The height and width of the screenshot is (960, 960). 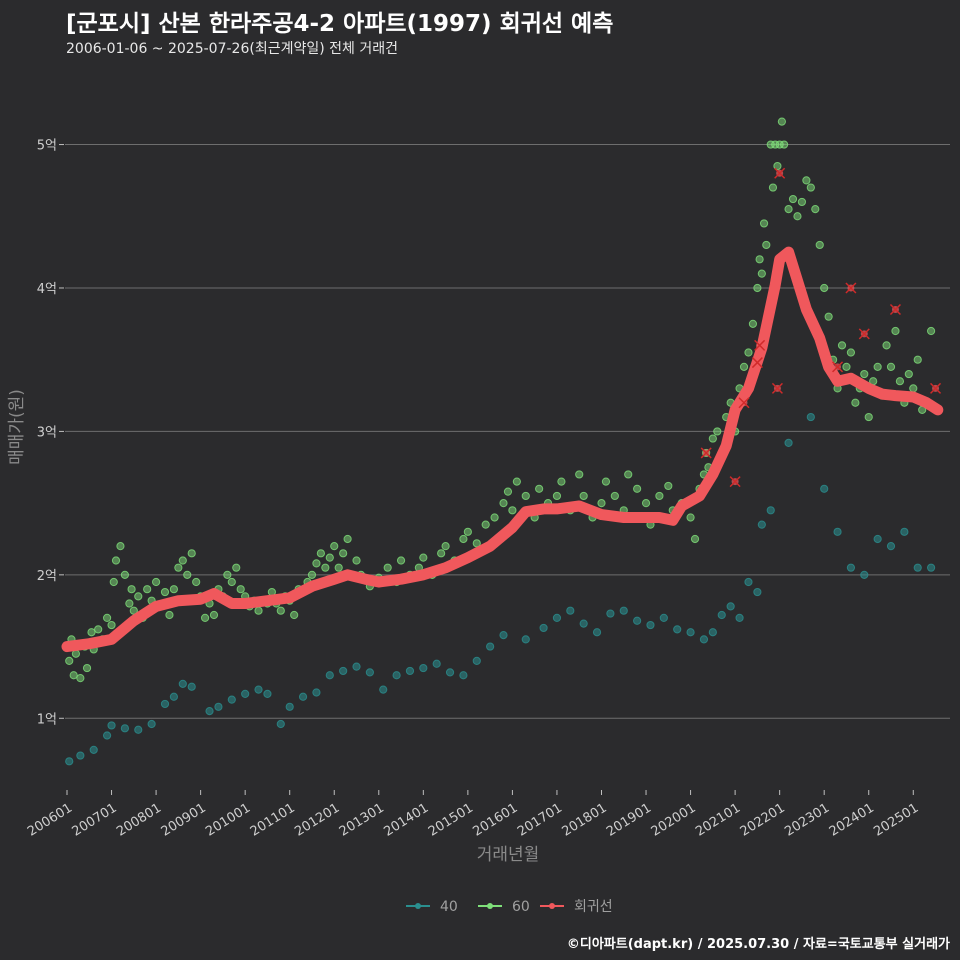 I want to click on x-tick-label: 200601, so click(x=50, y=820).